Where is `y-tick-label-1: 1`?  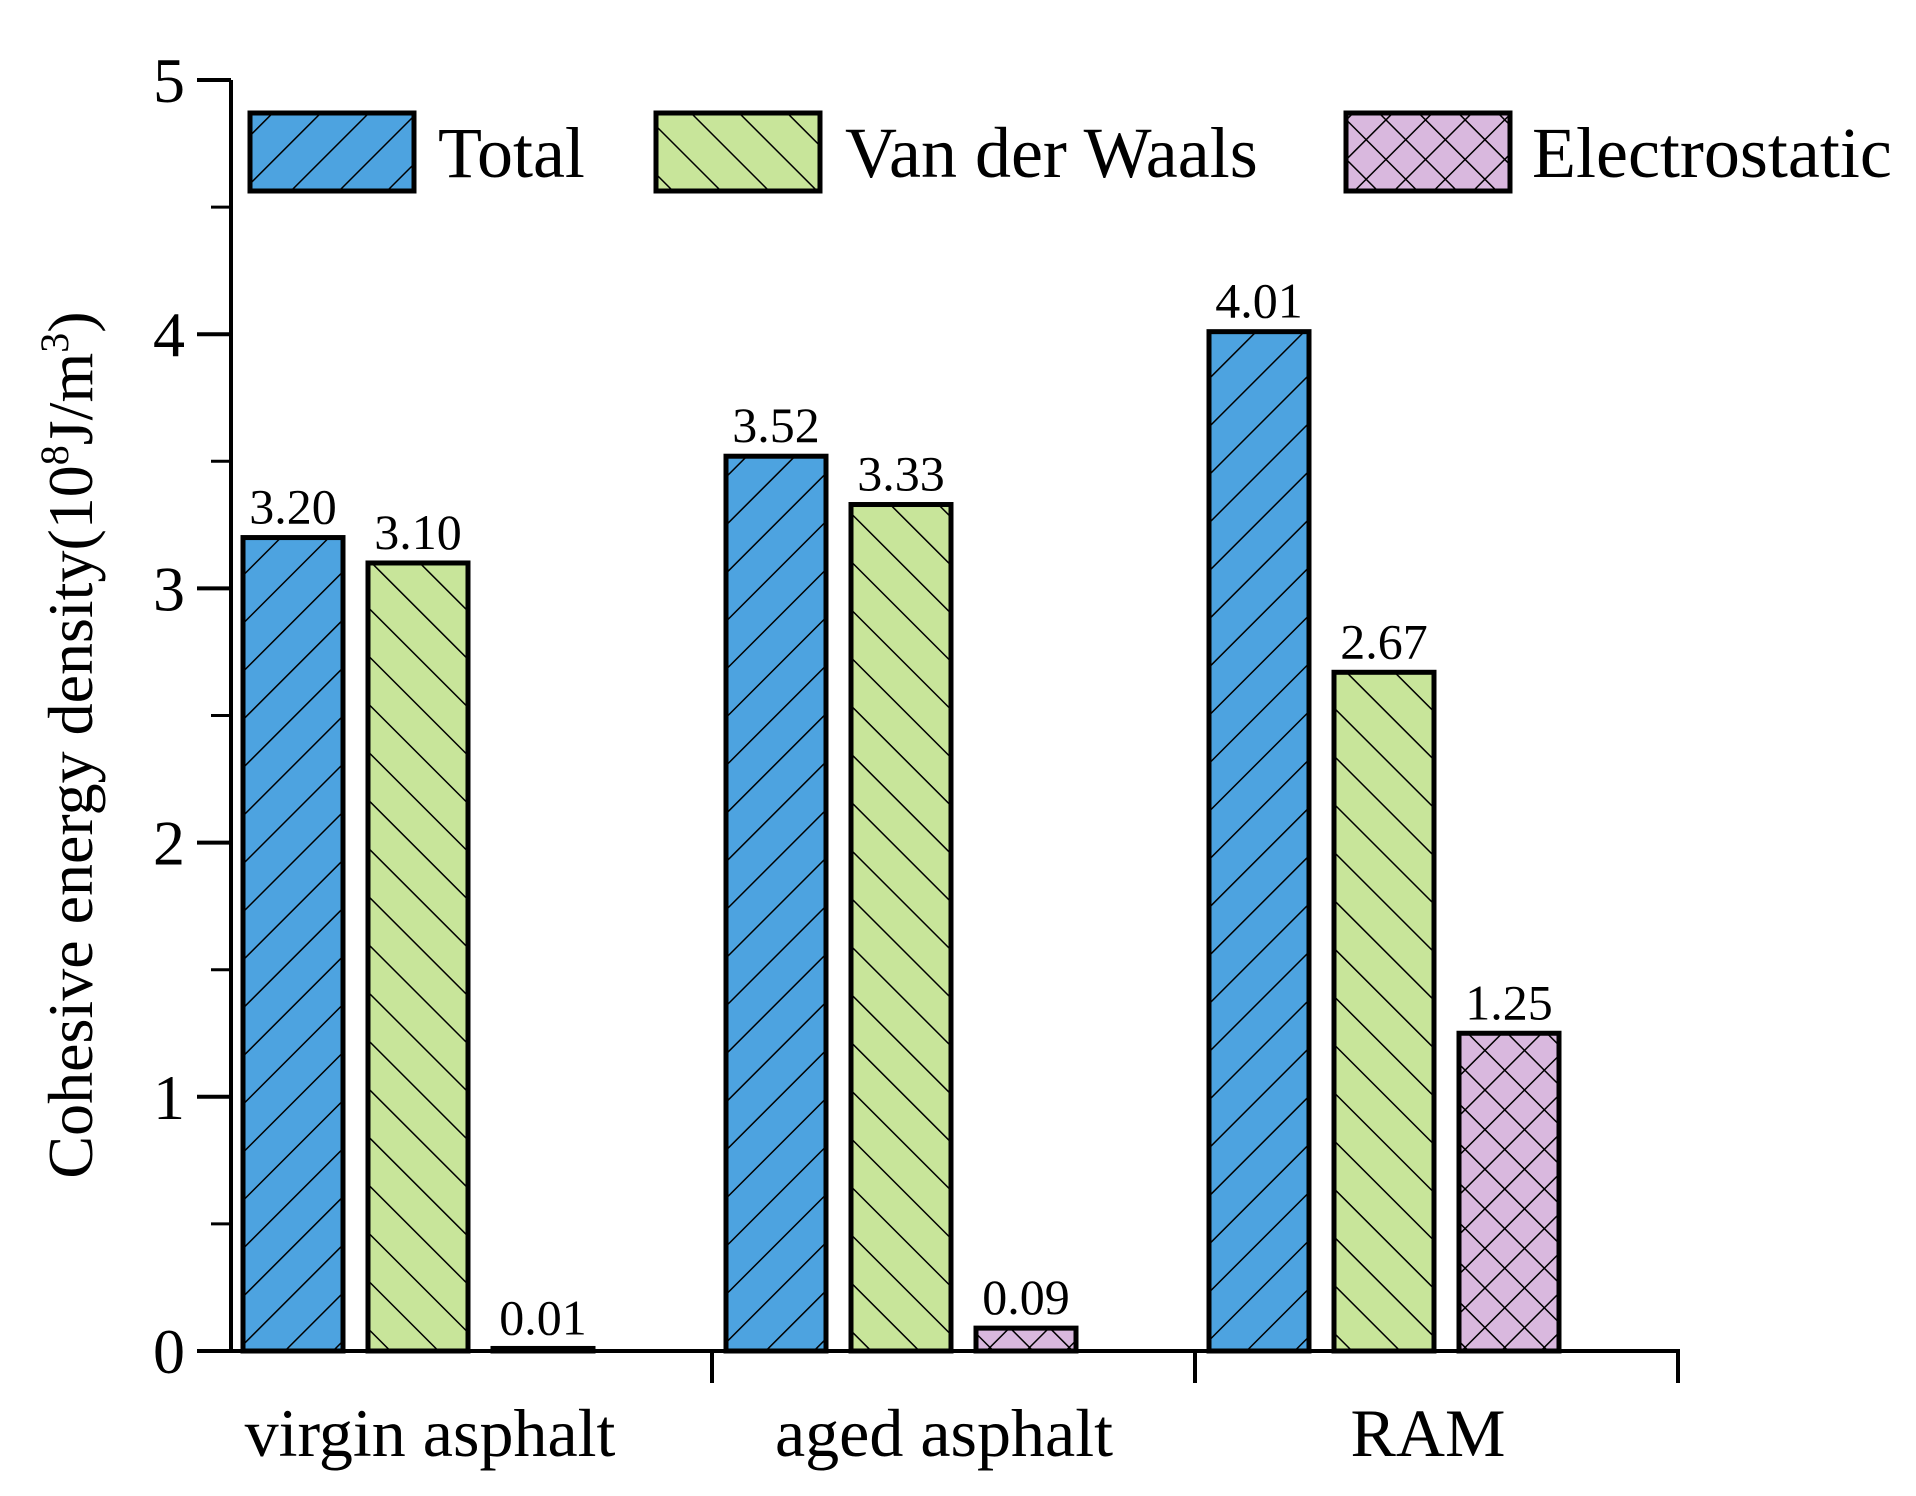
y-tick-label-1: 1 is located at coordinates (169, 1097).